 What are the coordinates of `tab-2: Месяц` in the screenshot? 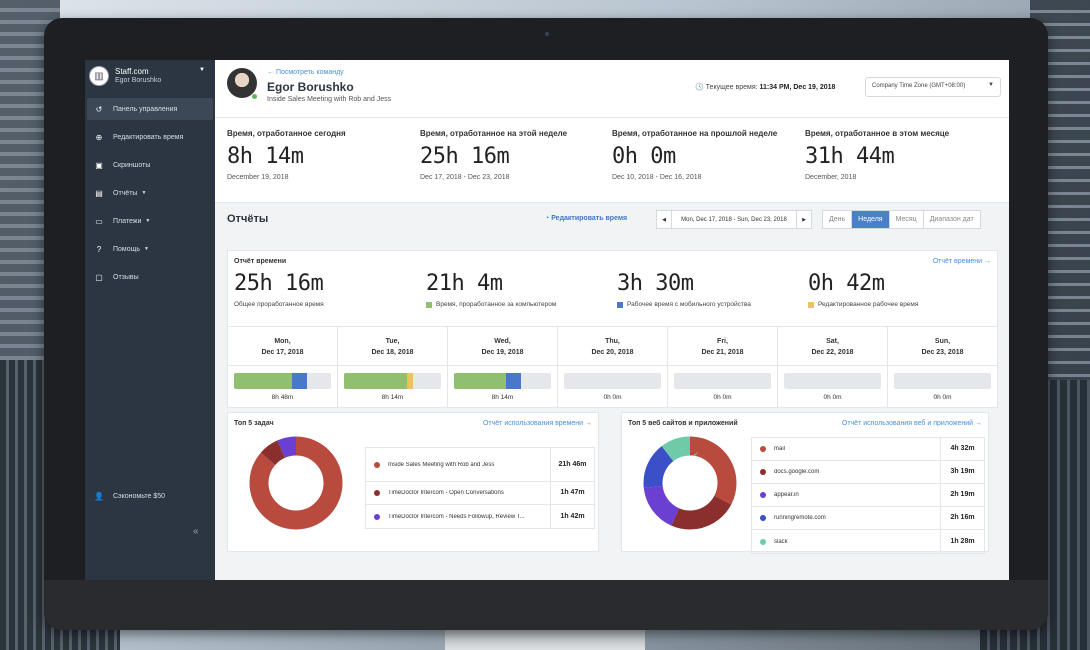 It's located at (907, 219).